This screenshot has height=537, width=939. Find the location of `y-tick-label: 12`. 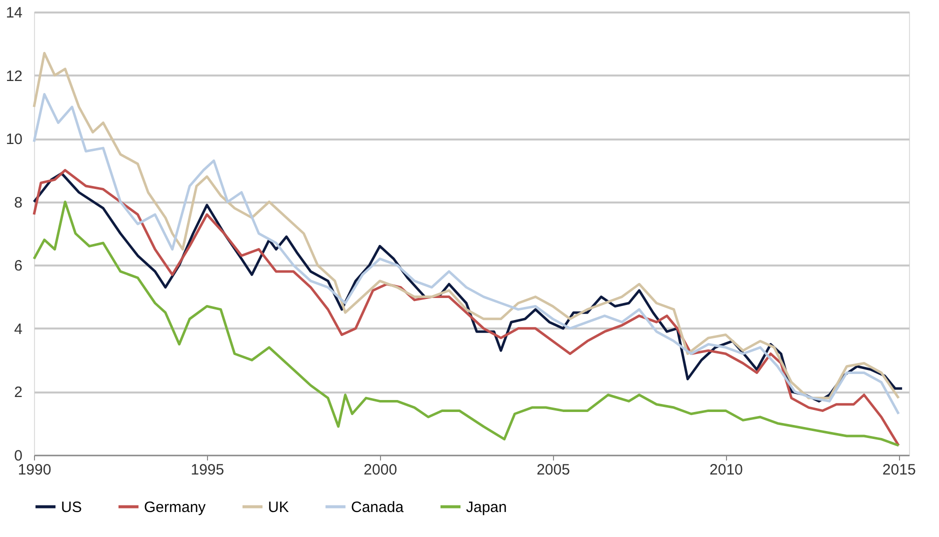

y-tick-label: 12 is located at coordinates (14, 76).